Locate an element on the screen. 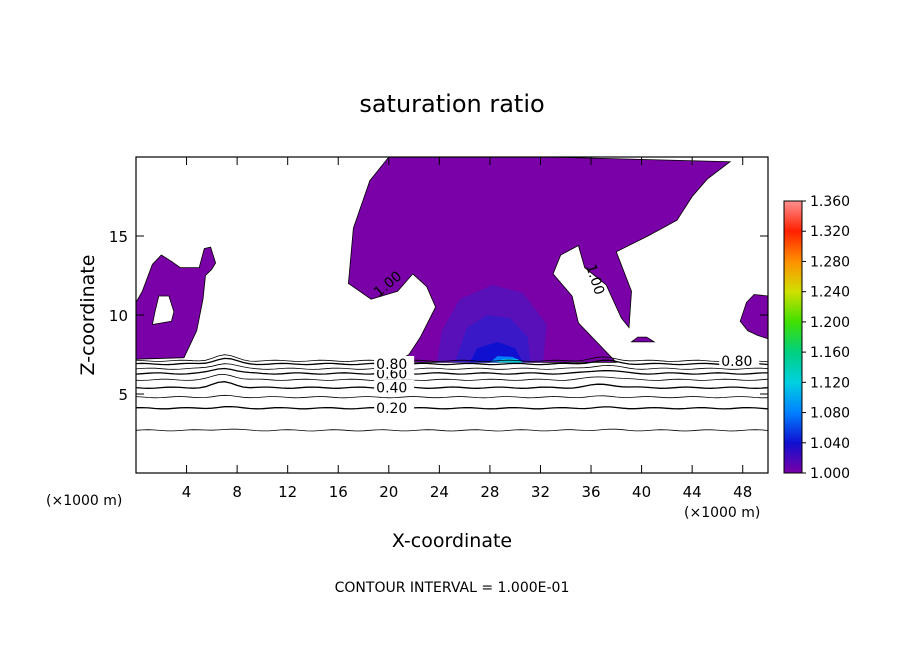 This screenshot has width=904, height=654. contour-line-0.2 is located at coordinates (452, 407).